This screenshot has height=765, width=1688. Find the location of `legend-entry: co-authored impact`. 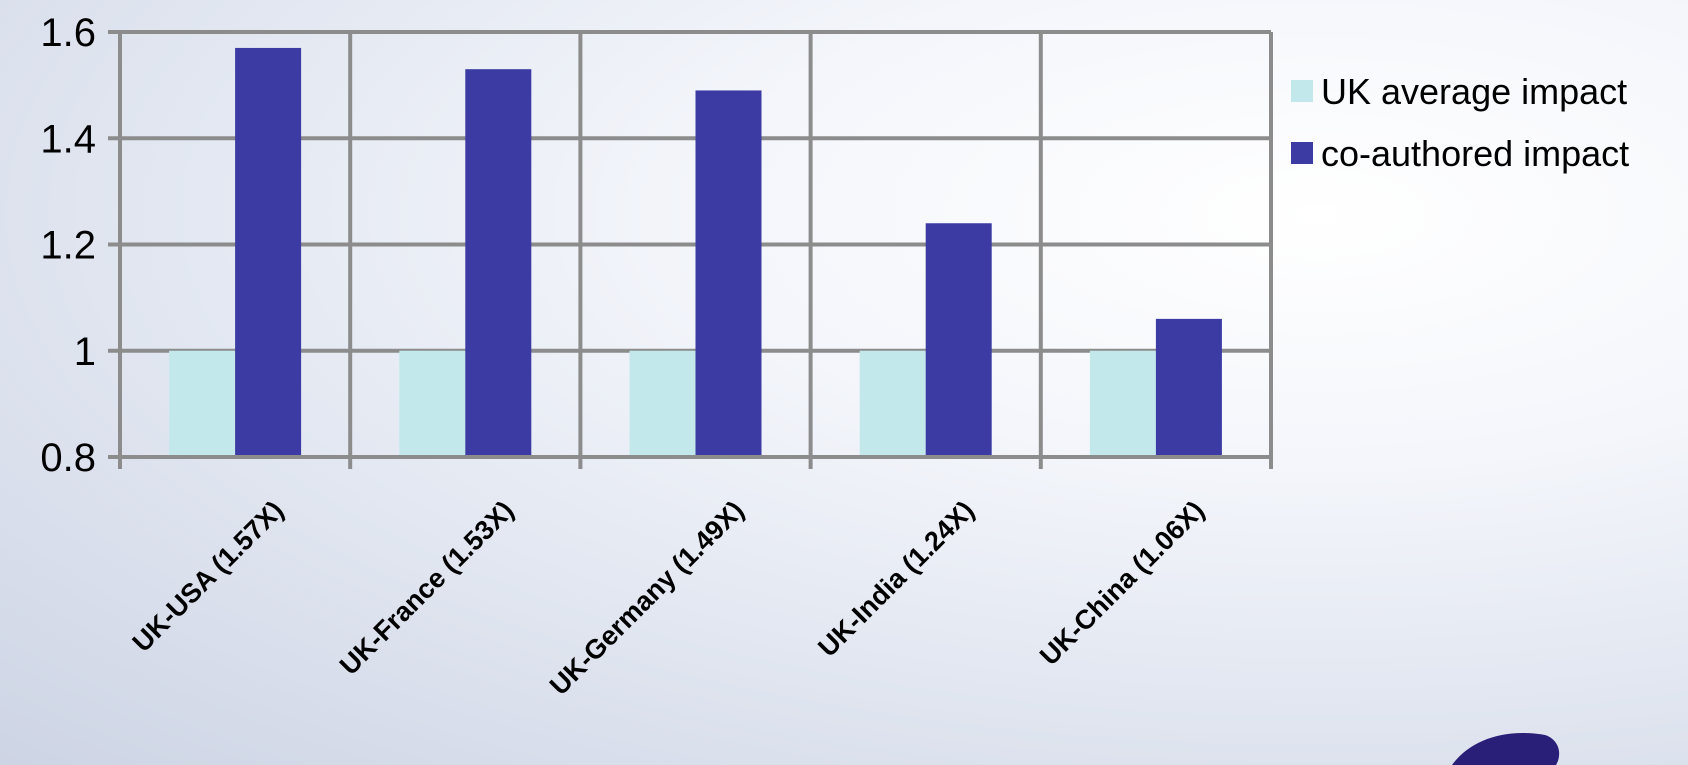

legend-entry: co-authored impact is located at coordinates (1475, 153).